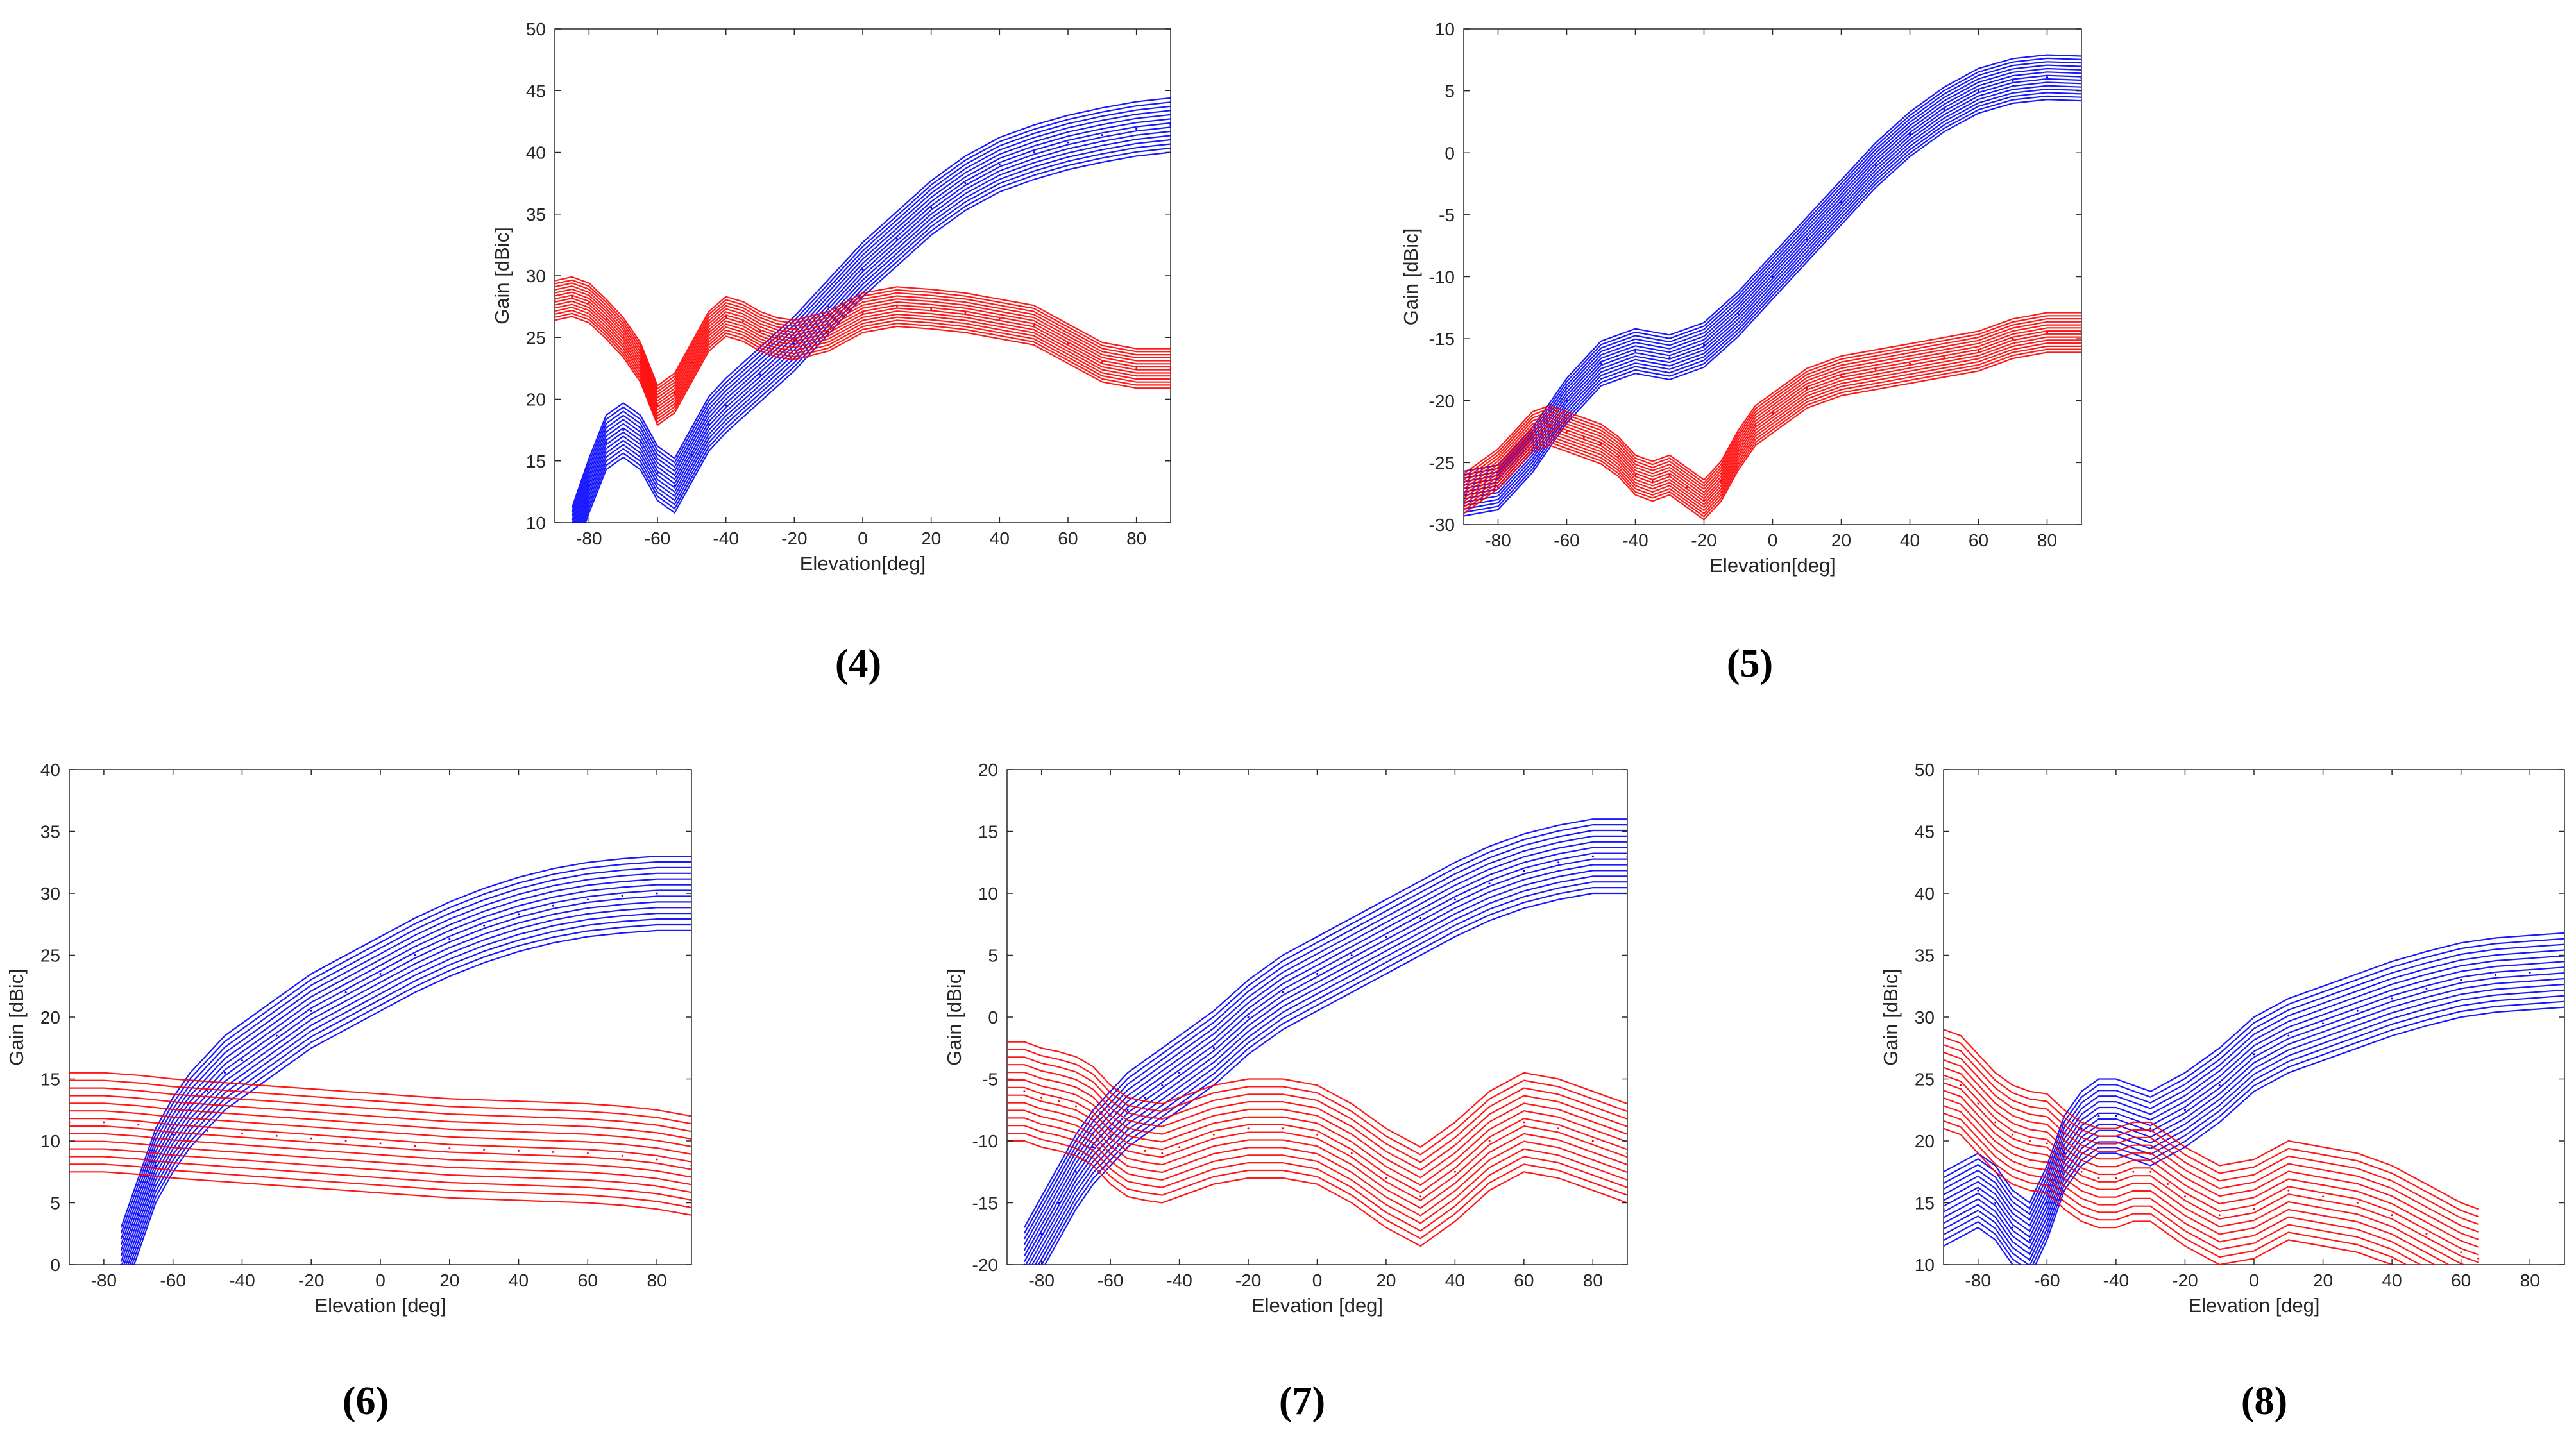  What do you see at coordinates (1978, 540) in the screenshot?
I see `x-tick-label: 60` at bounding box center [1978, 540].